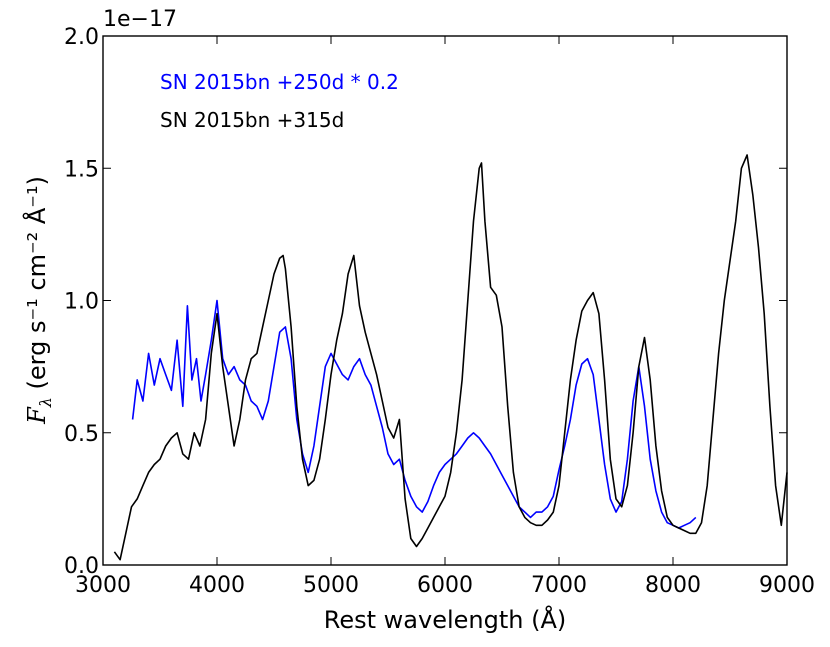  Describe the element at coordinates (103, 585) in the screenshot. I see `x-tick-label: 3000` at that location.